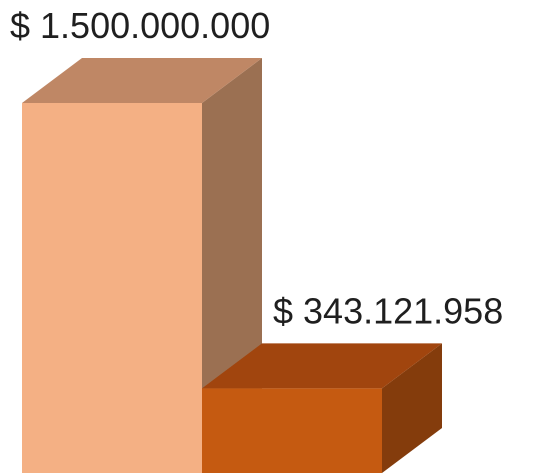  Describe the element at coordinates (322, 366) in the screenshot. I see `bar-2-top` at that location.